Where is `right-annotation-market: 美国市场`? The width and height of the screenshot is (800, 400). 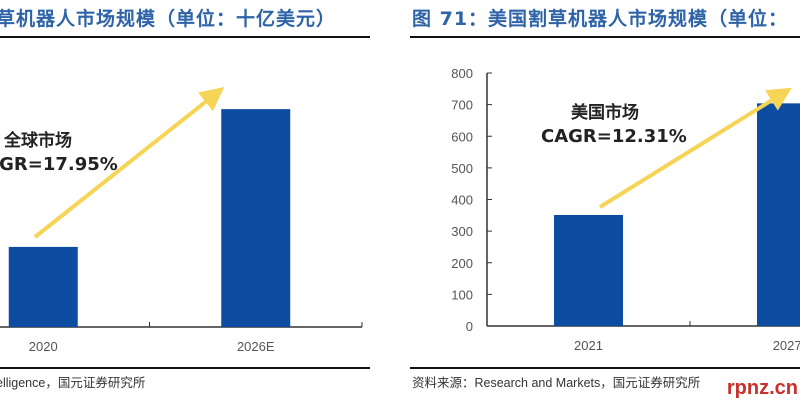
right-annotation-market: 美国市场 is located at coordinates (605, 112).